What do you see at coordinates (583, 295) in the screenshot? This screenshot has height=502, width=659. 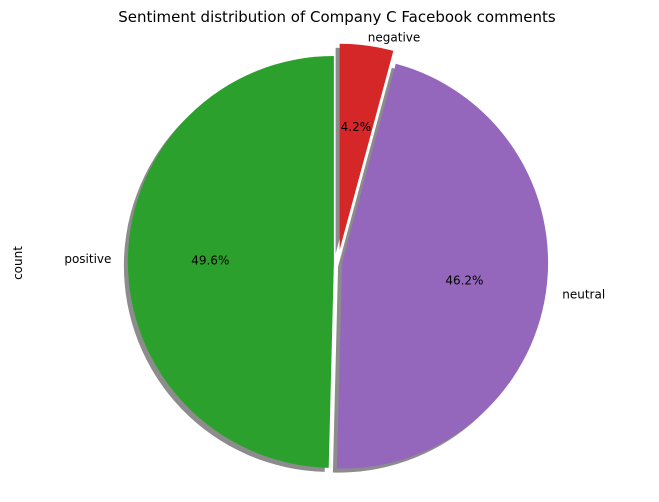 I see `label-neutral: neutral` at bounding box center [583, 295].